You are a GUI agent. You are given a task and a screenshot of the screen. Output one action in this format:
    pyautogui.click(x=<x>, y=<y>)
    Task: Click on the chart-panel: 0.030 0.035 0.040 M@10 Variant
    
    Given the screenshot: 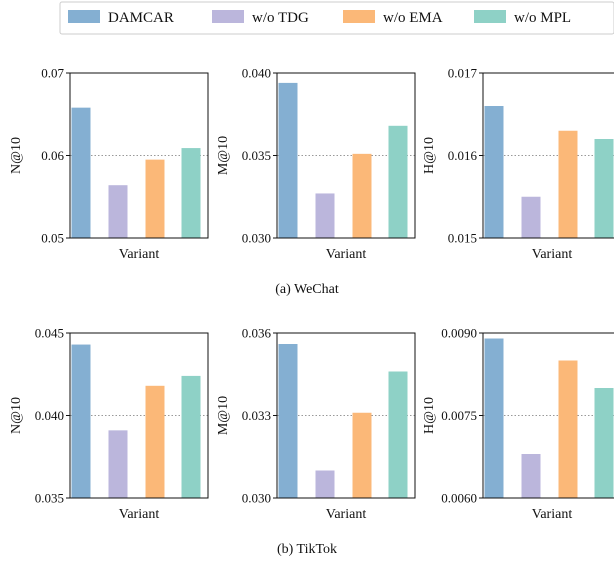 What is the action you would take?
    pyautogui.click(x=316, y=164)
    